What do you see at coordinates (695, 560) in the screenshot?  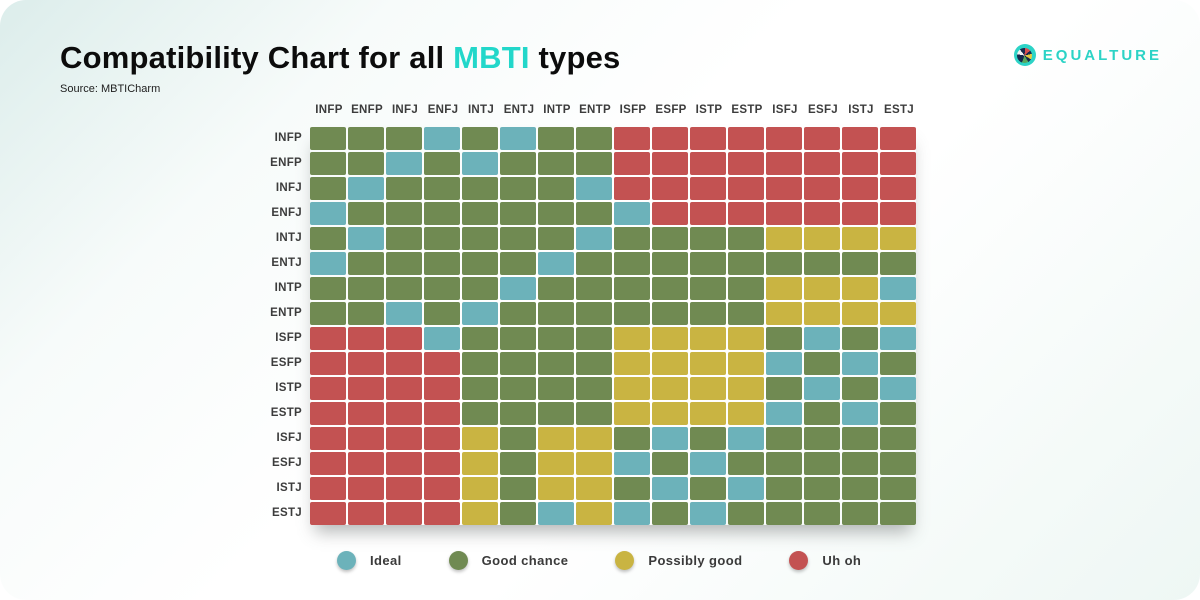 I see `legend-label: Possibly good` at bounding box center [695, 560].